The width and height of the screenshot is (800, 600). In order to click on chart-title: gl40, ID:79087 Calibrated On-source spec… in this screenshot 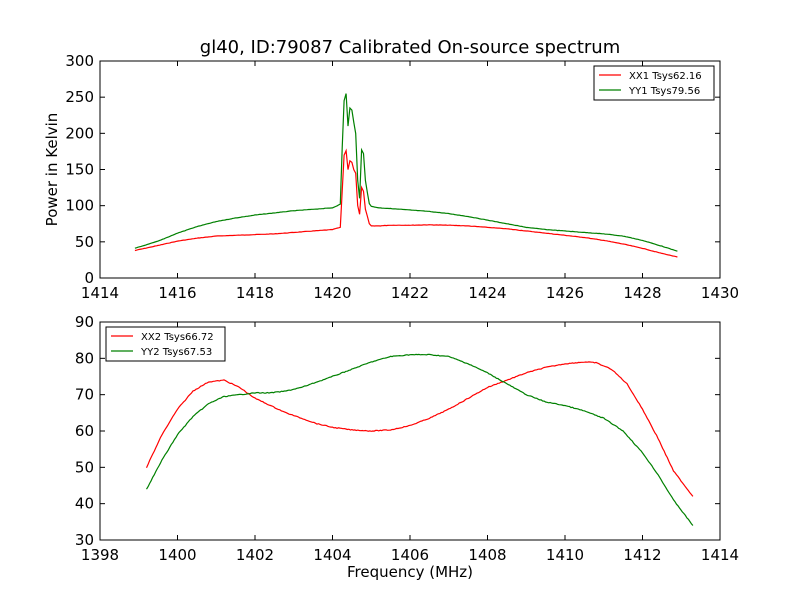, I will do `click(410, 47)`.